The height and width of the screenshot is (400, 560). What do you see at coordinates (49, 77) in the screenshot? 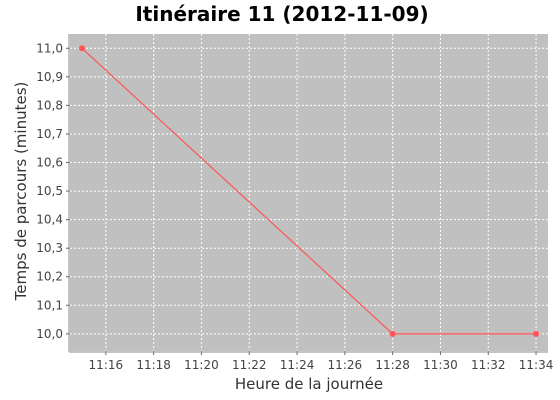
I see `y-tick-label: 10,9` at bounding box center [49, 77].